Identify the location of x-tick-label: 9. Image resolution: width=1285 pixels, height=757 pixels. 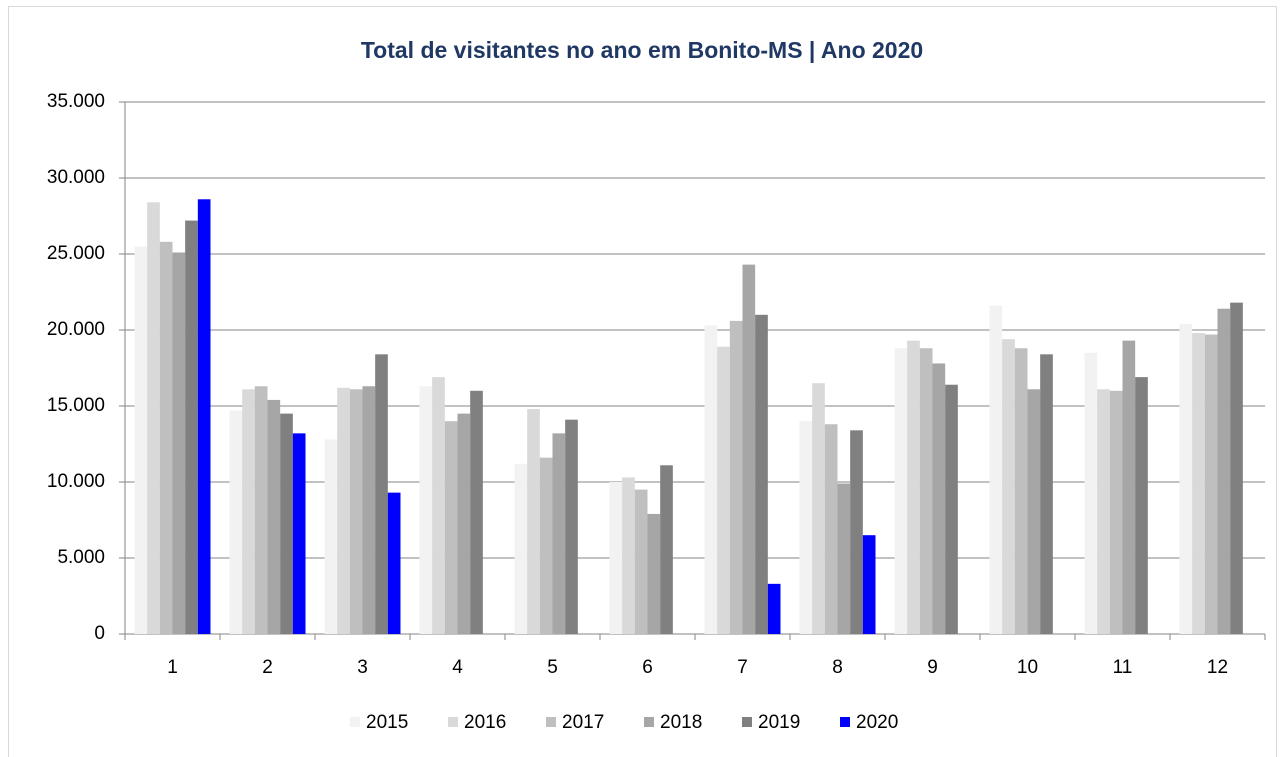
(932, 667).